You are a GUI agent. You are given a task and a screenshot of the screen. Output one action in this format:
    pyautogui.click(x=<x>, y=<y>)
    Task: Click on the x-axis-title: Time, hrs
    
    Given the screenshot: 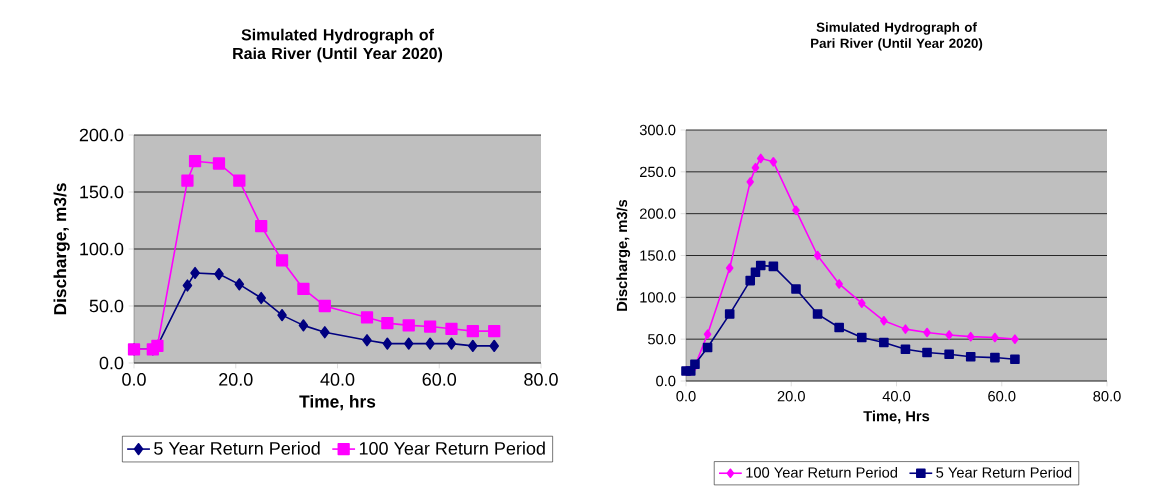 What is the action you would take?
    pyautogui.click(x=337, y=402)
    